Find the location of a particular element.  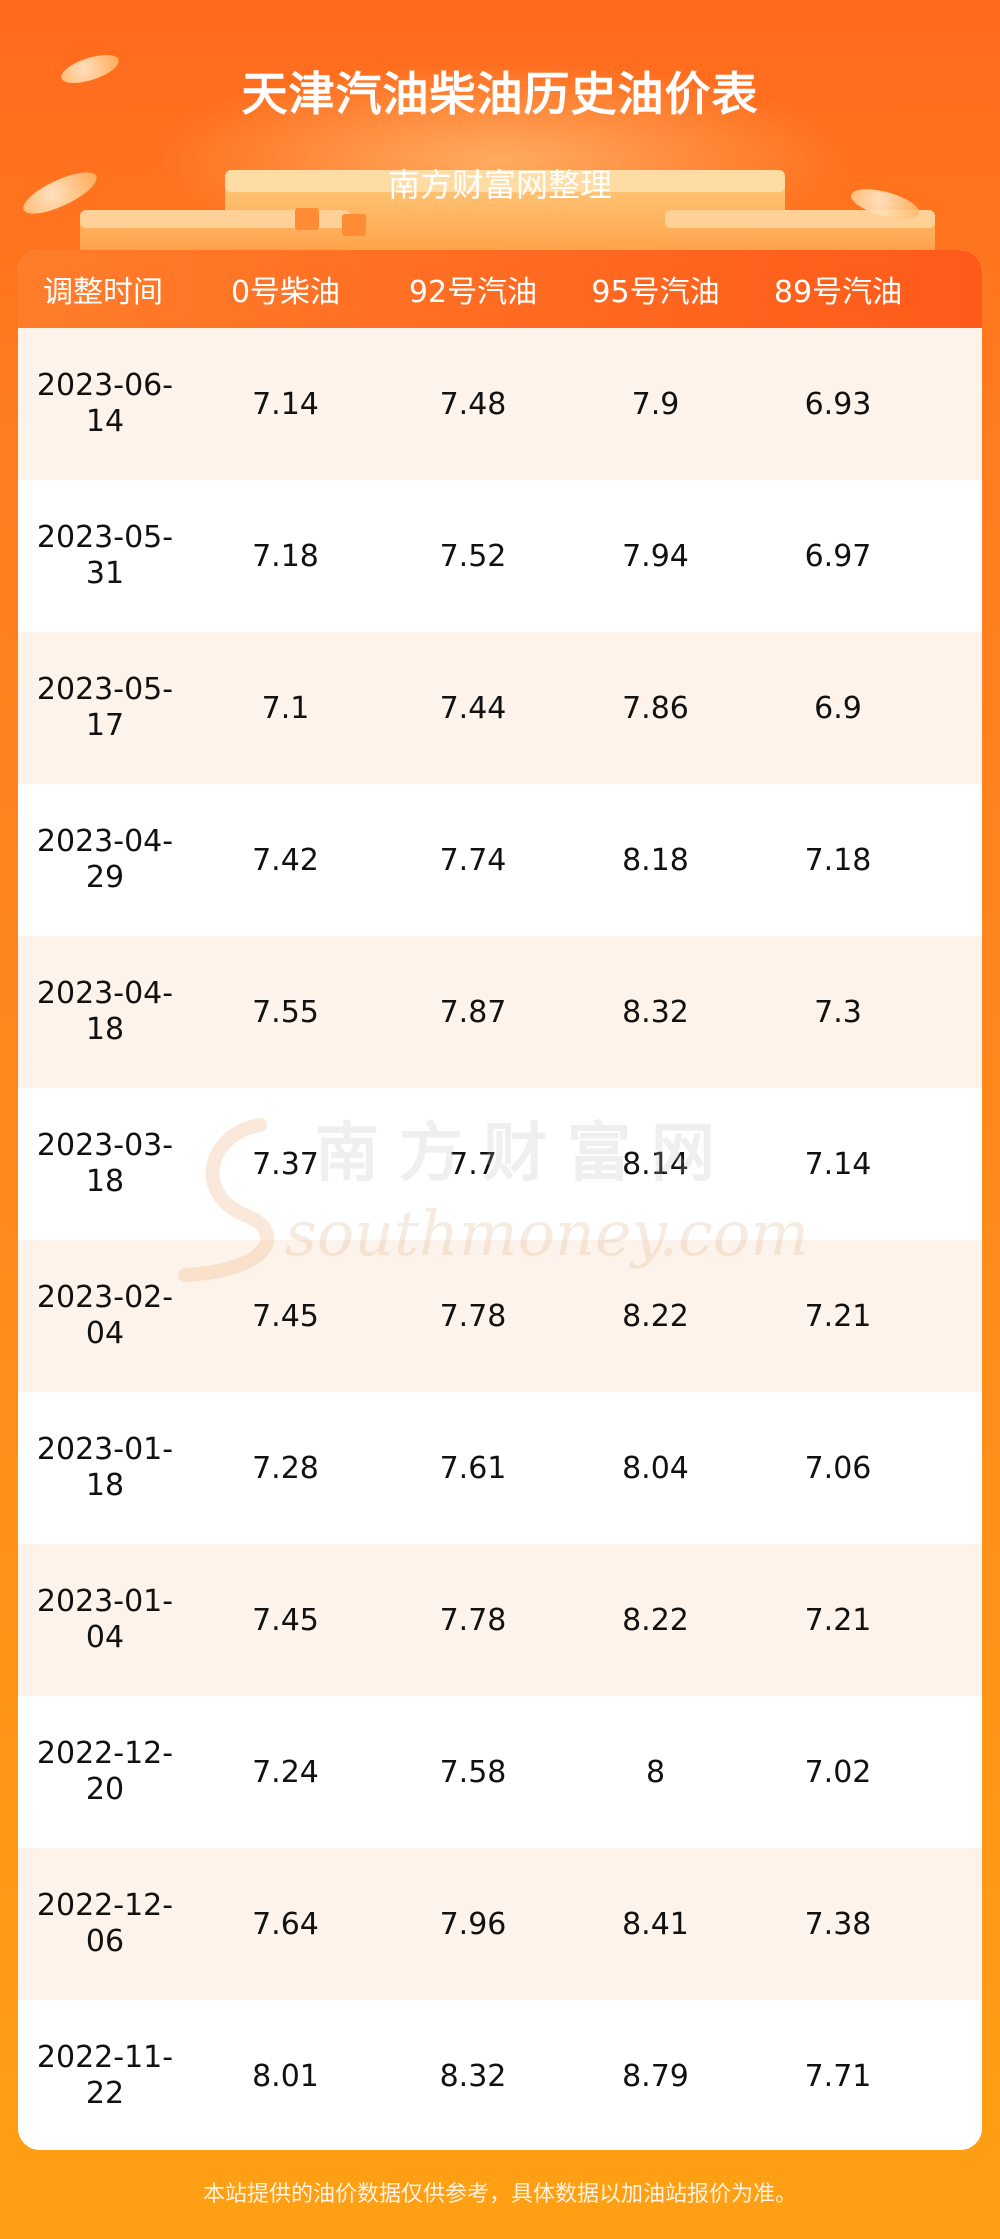

cell-diesel-0: 7.55 is located at coordinates (285, 1012).